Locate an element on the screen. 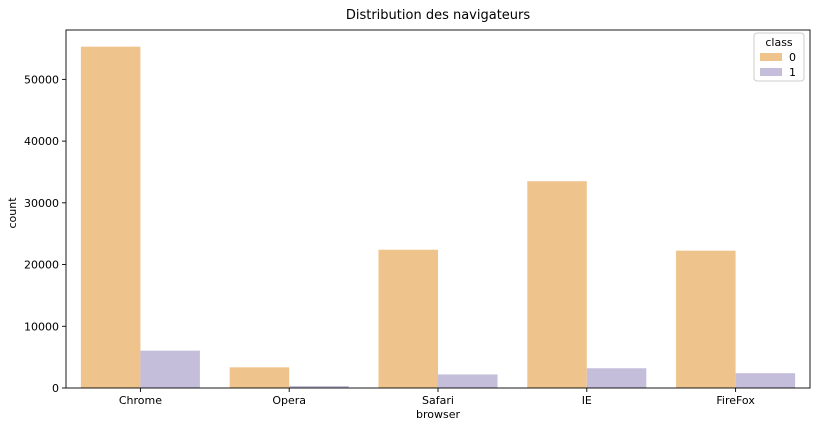 The height and width of the screenshot is (428, 817). y-tick-label: 30000 is located at coordinates (41, 203).